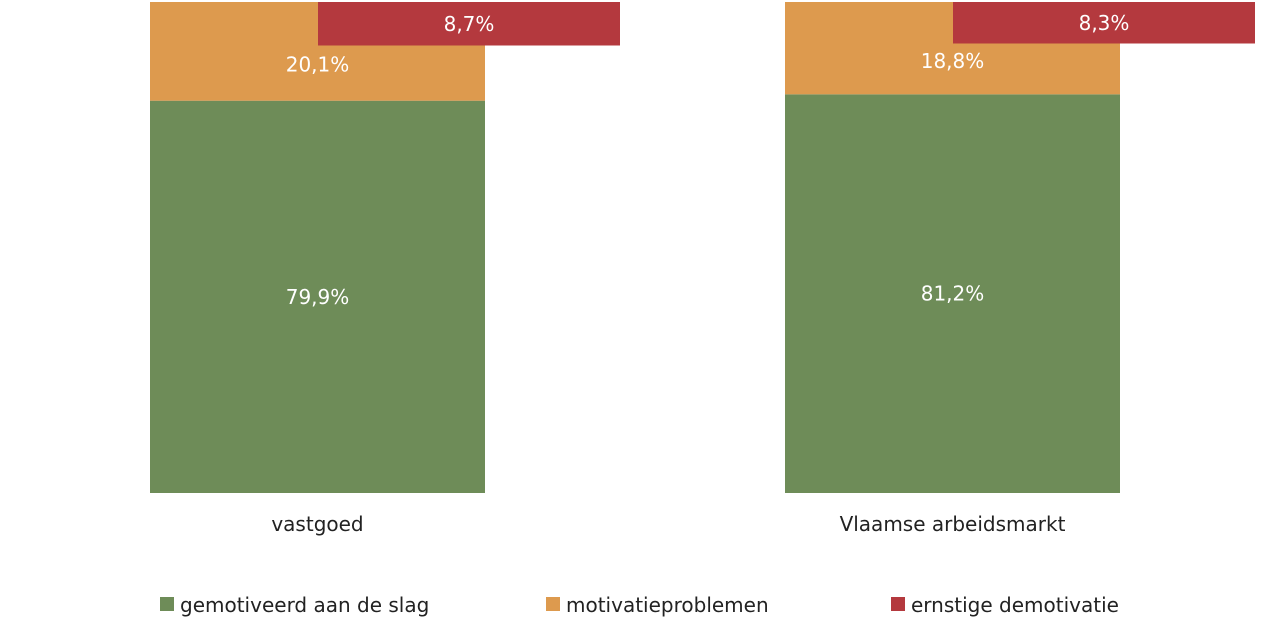 Image resolution: width=1271 pixels, height=638 pixels. What do you see at coordinates (318, 64) in the screenshot?
I see `data-label-0-series-1: 20,1%` at bounding box center [318, 64].